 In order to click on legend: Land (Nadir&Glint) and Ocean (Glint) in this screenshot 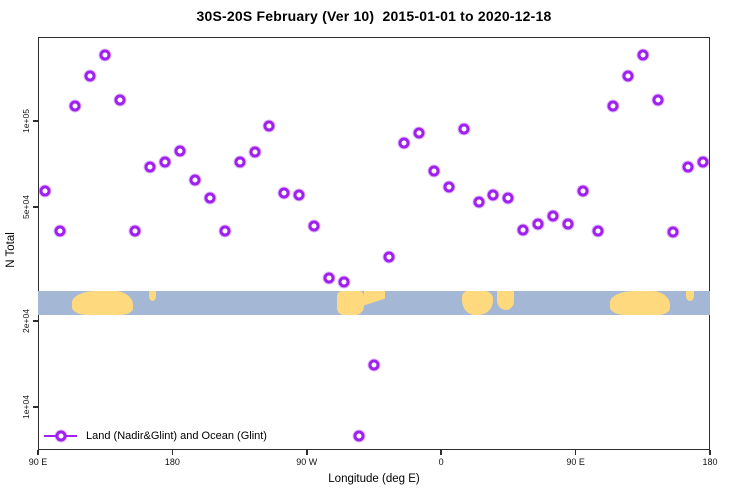, I will do `click(155, 436)`.